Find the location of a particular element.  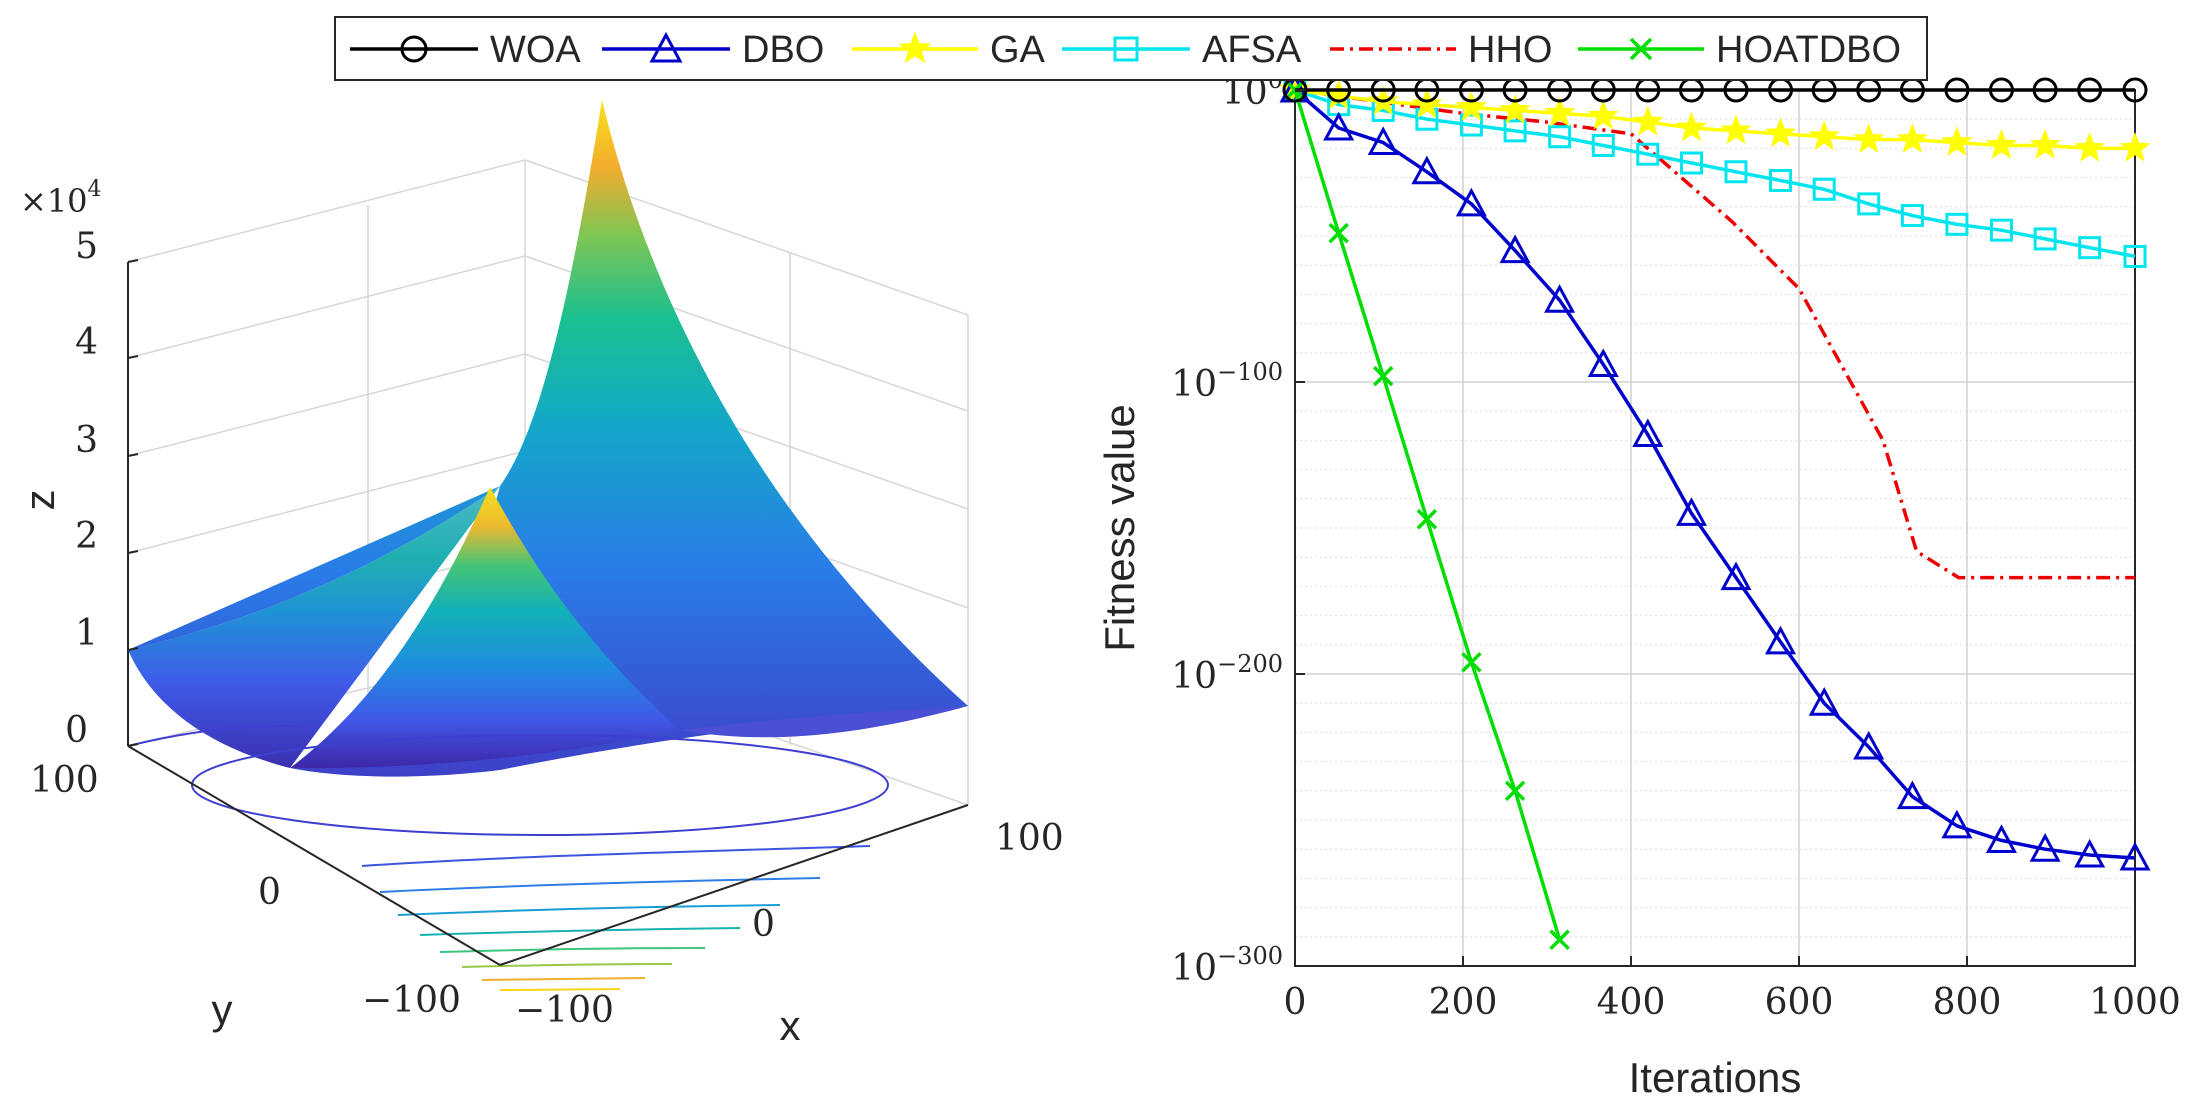

z-multiplier: ×10⁴ is located at coordinates (61, 198).